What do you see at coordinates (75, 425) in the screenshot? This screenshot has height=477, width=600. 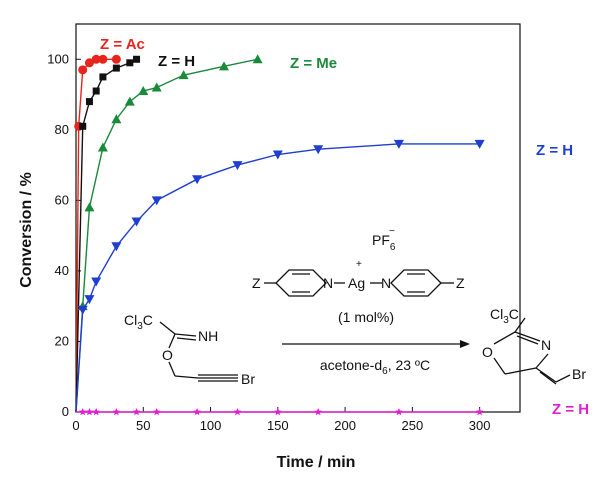 I see `x-tick-label: 0` at bounding box center [75, 425].